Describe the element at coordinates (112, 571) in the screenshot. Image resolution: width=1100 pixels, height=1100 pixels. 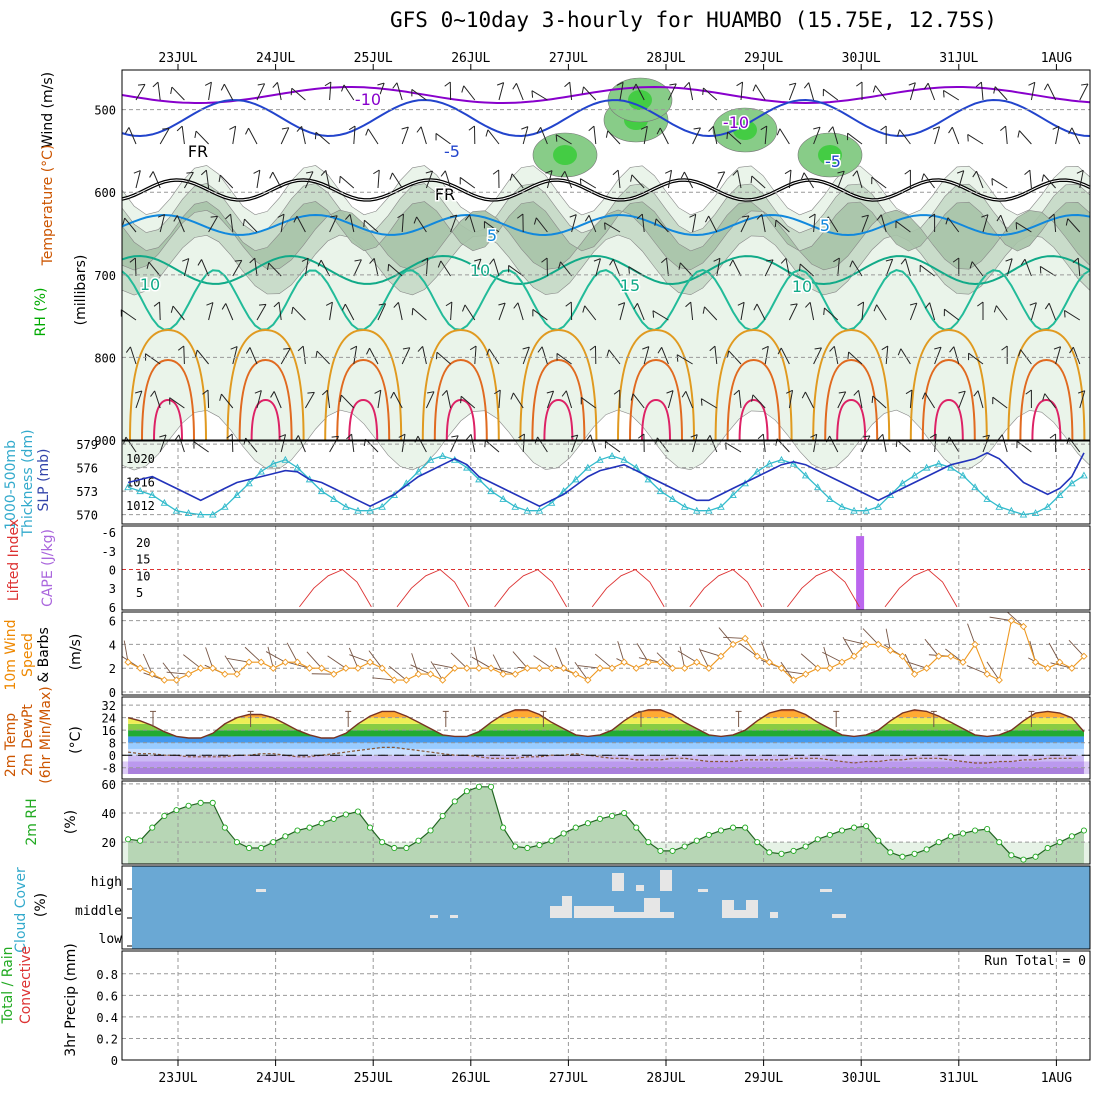
I see `lifted-index-tick-label: 0` at that location.